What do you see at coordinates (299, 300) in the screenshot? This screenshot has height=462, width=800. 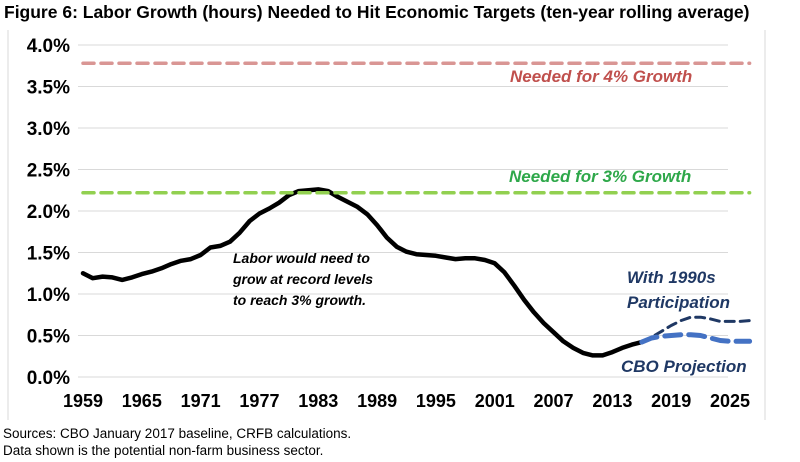 I see `annotation-note-line: to reach 3% growth.` at bounding box center [299, 300].